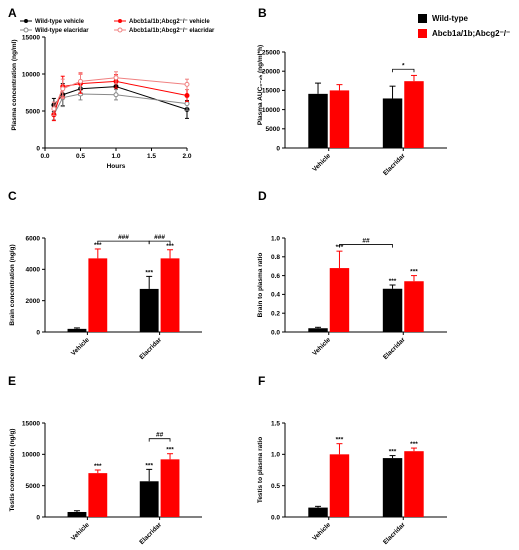 Image resolution: width=519 pixels, height=550 pixels. Describe the element at coordinates (77, 330) in the screenshot. I see `panel-c-bar` at that location.